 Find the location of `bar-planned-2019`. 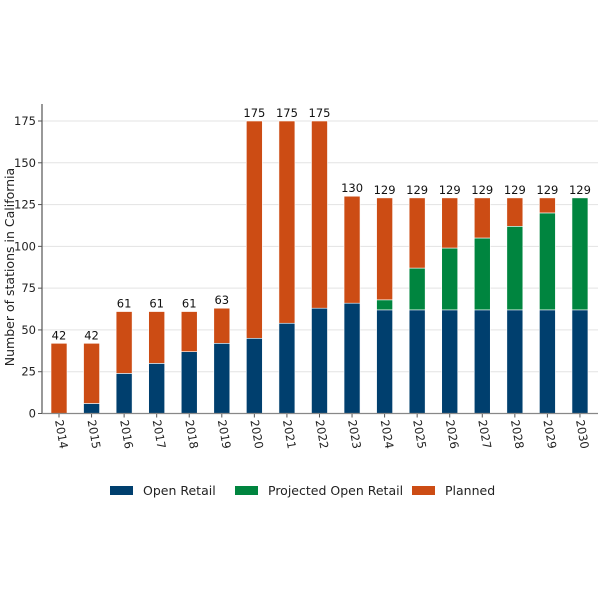

bar-planned-2019 is located at coordinates (222, 325).